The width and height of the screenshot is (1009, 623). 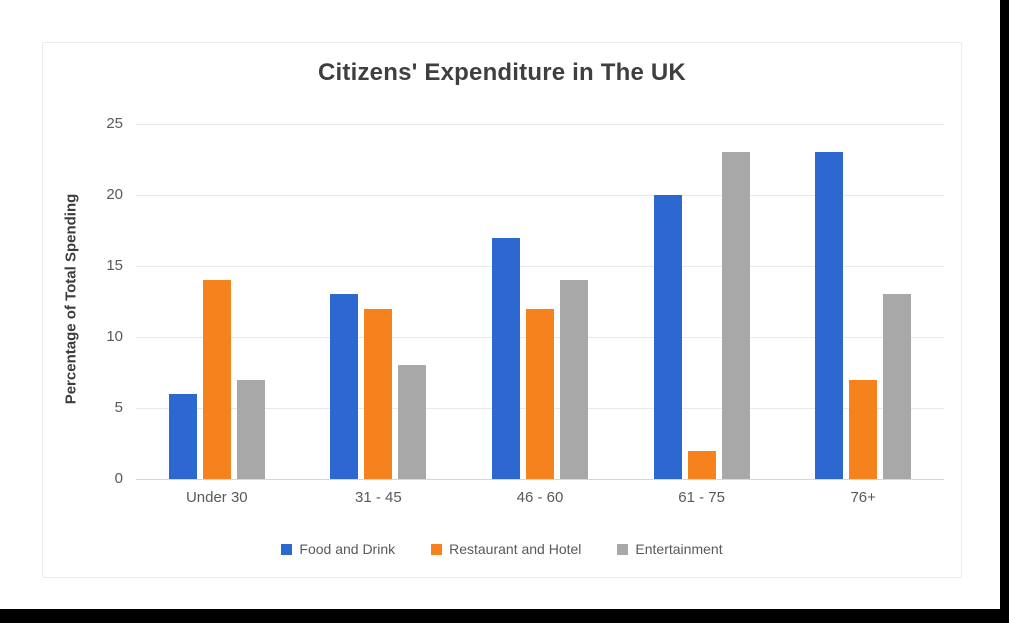 I want to click on y-tick-label-10: 10, so click(x=114, y=336).